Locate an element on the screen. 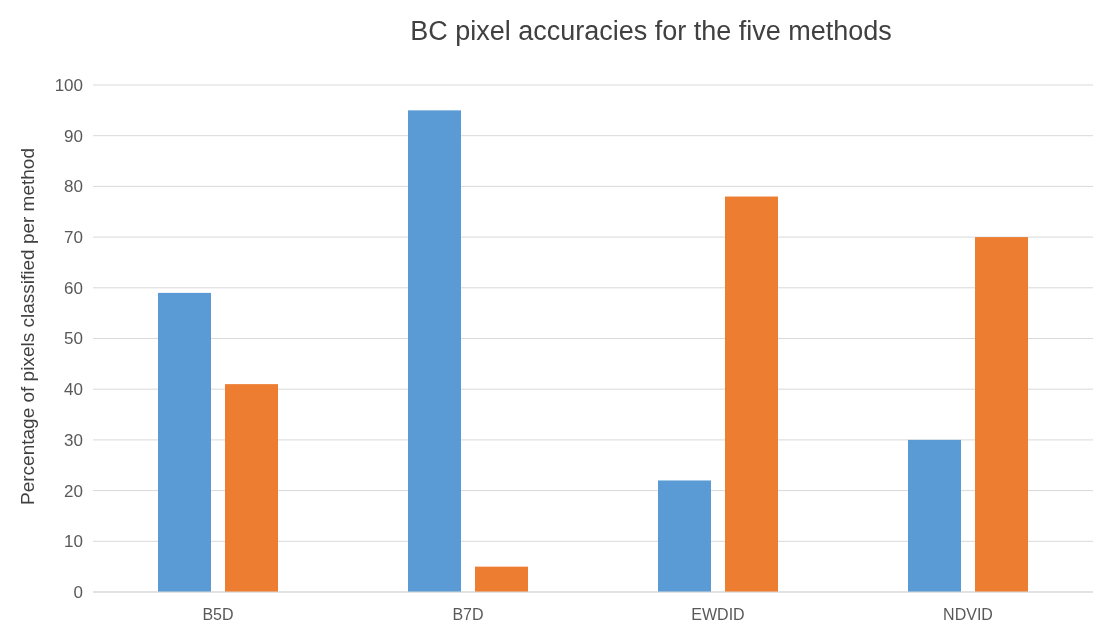 The height and width of the screenshot is (627, 1101). x-tick-label: EWDID is located at coordinates (718, 614).